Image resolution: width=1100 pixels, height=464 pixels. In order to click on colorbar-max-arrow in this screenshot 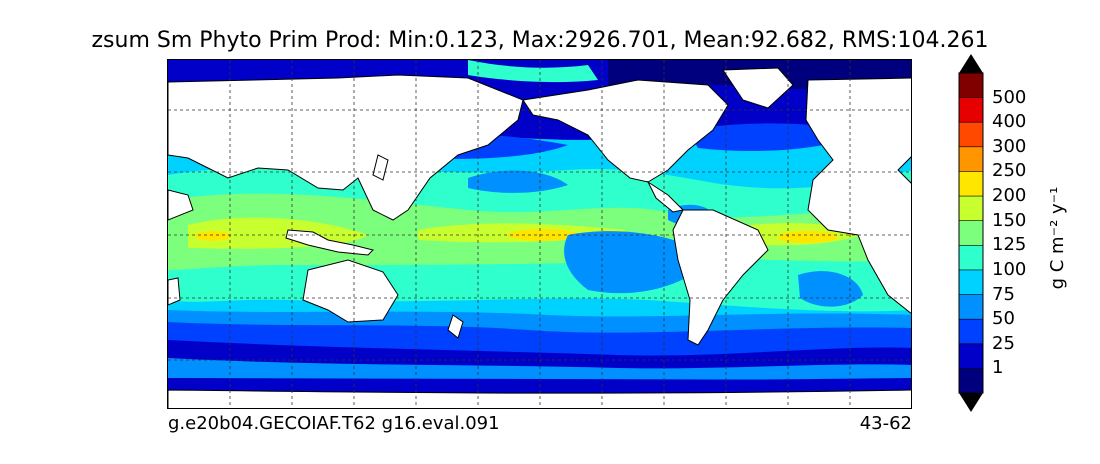, I will do `click(971, 63)`.